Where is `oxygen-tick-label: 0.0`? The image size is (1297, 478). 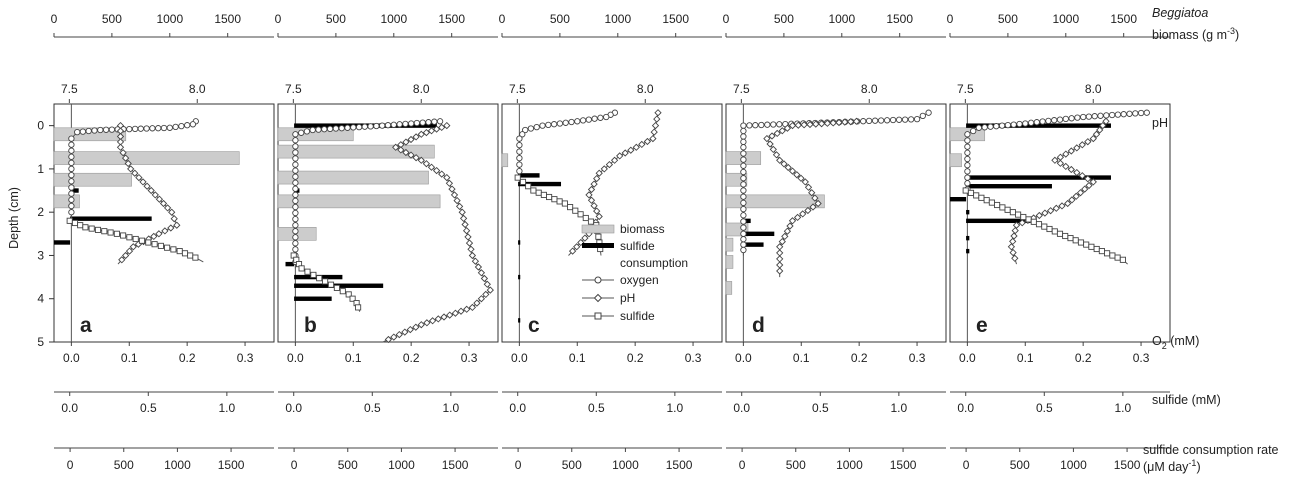
oxygen-tick-label: 0.0 is located at coordinates (295, 358).